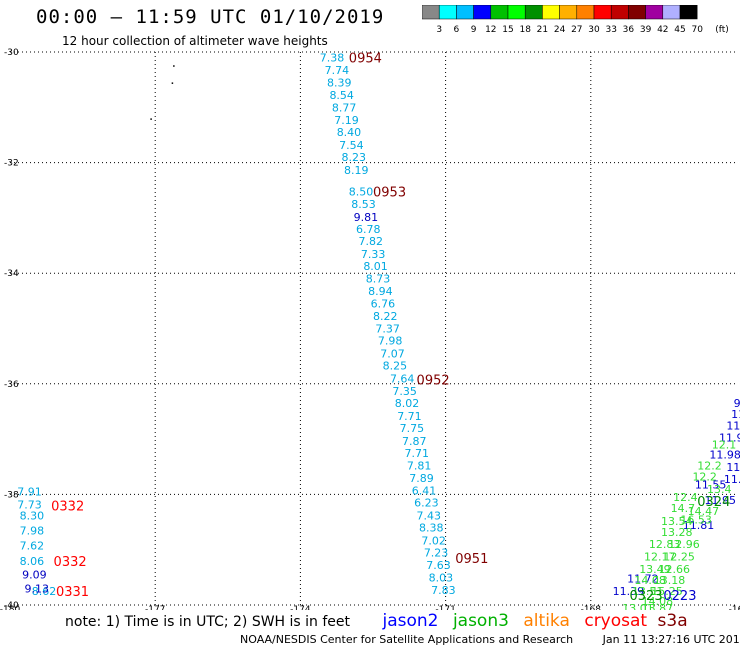 Image resolution: width=740 pixels, height=650 pixels. I want to click on color-scale-label: 36, so click(629, 30).